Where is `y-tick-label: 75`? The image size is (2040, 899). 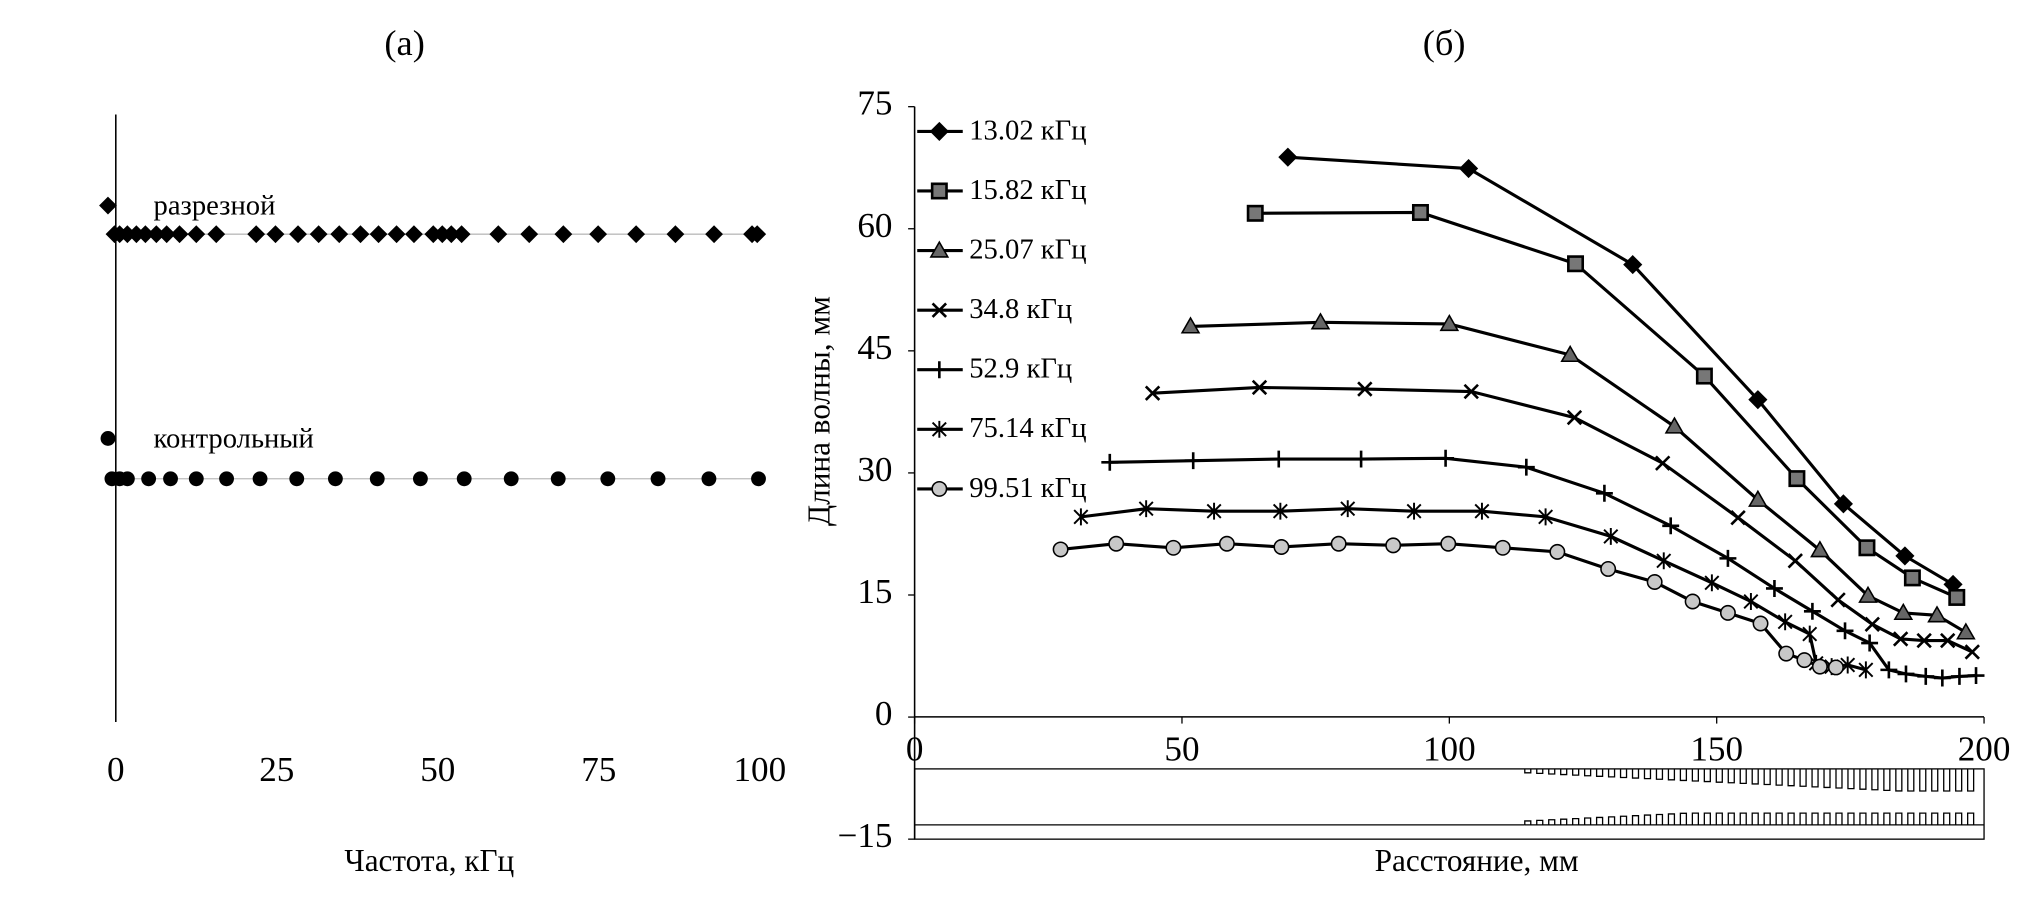
y-tick-label: 75 is located at coordinates (874, 103).